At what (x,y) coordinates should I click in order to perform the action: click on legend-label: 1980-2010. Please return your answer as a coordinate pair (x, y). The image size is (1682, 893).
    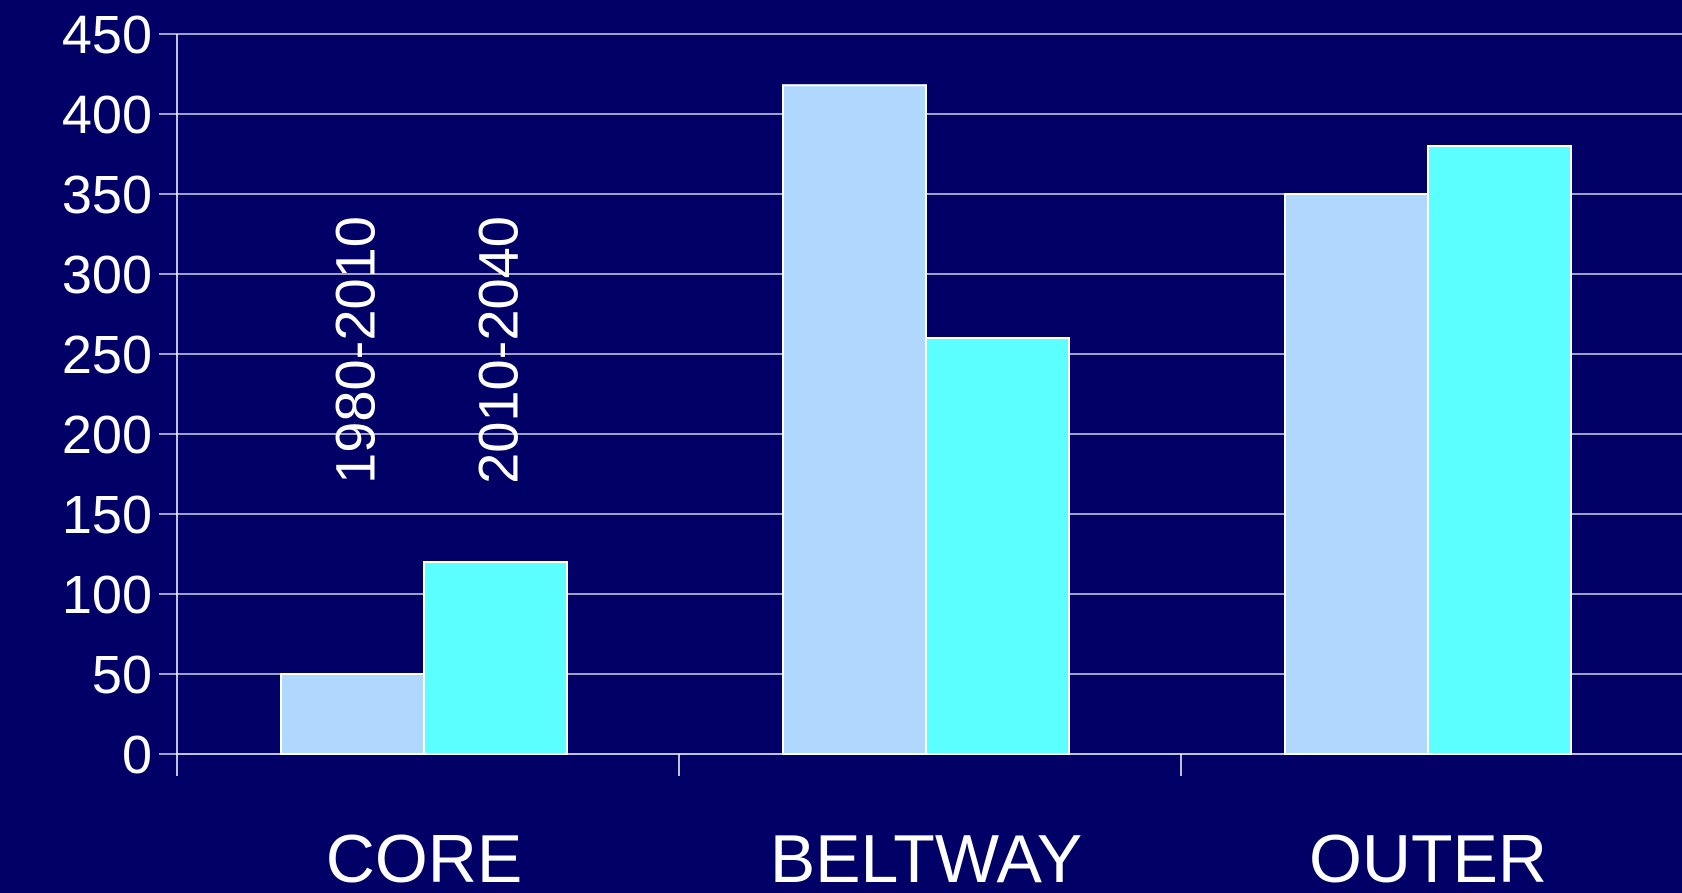
    Looking at the image, I should click on (355, 350).